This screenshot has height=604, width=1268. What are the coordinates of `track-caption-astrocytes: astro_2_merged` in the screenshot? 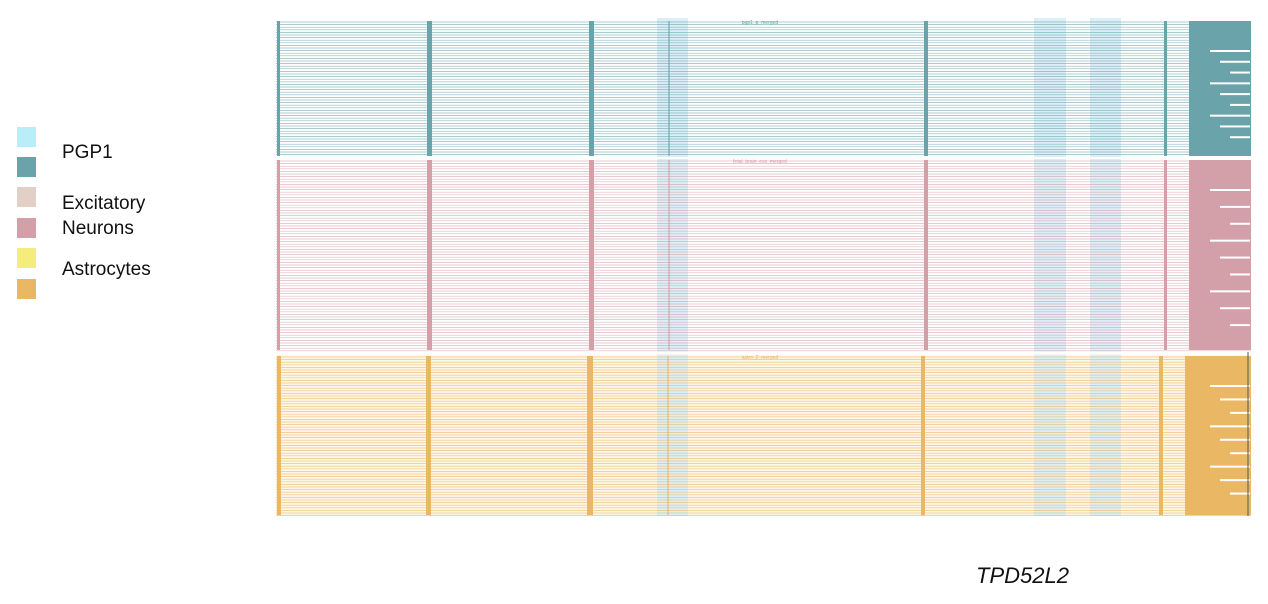 It's located at (760, 358).